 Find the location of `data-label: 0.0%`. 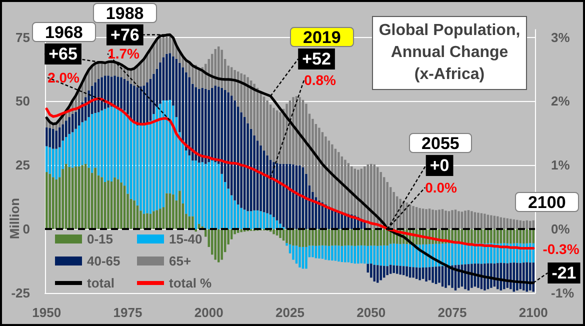

data-label: 0.0% is located at coordinates (441, 187).